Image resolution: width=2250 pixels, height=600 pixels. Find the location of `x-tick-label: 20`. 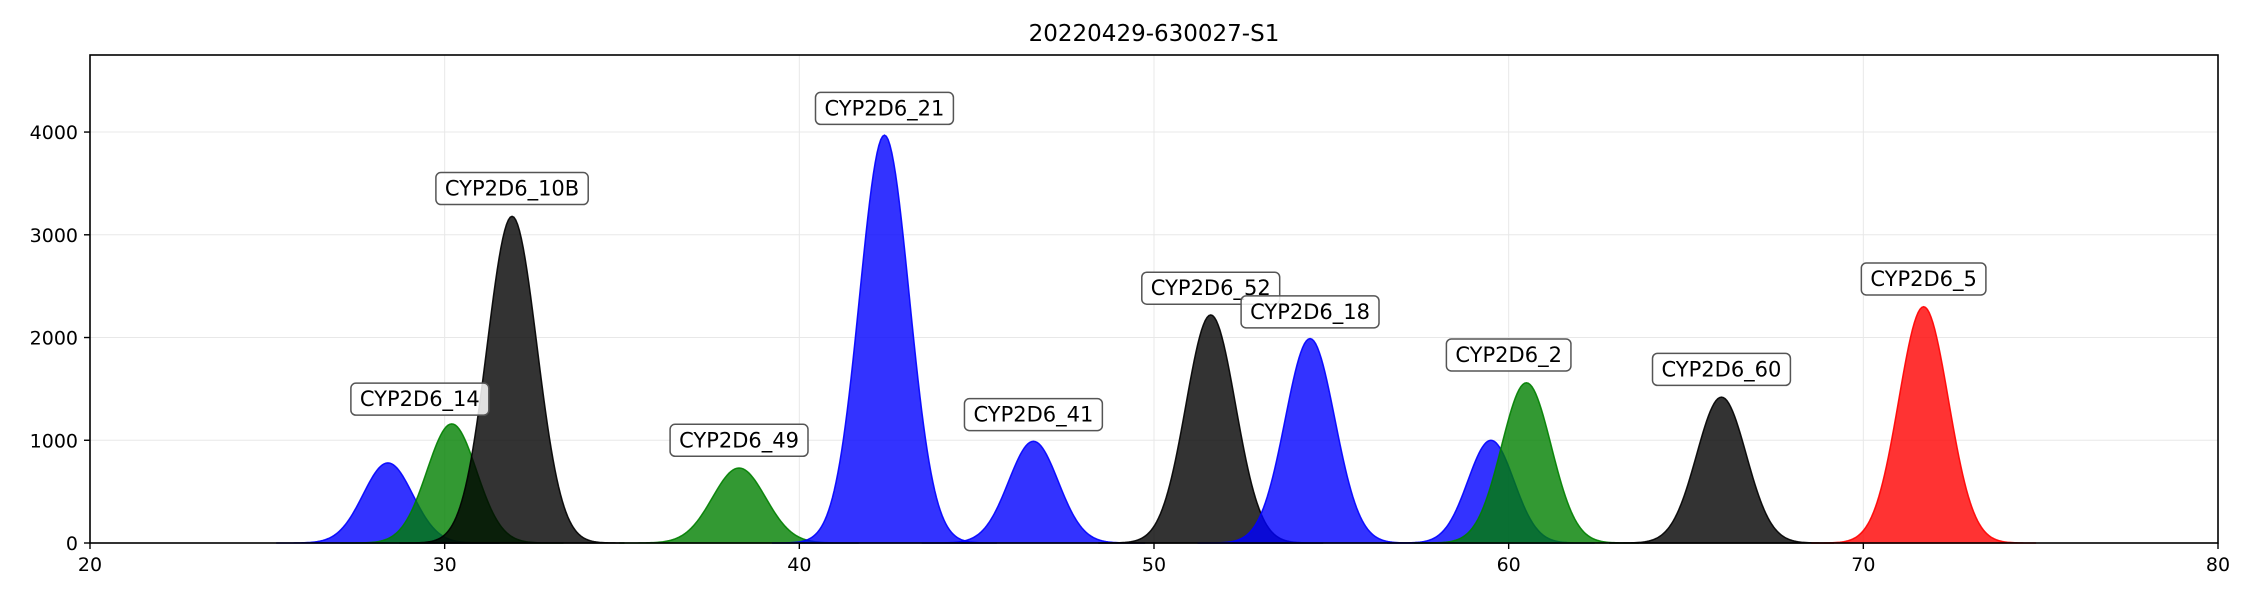

x-tick-label: 20 is located at coordinates (90, 565).